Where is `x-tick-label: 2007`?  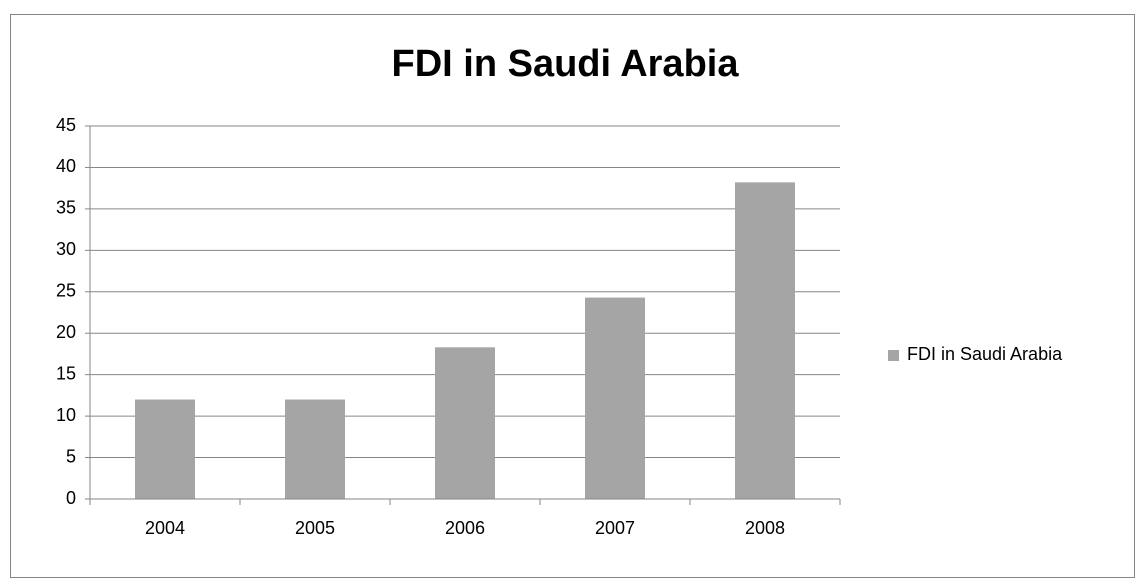
x-tick-label: 2007 is located at coordinates (615, 528).